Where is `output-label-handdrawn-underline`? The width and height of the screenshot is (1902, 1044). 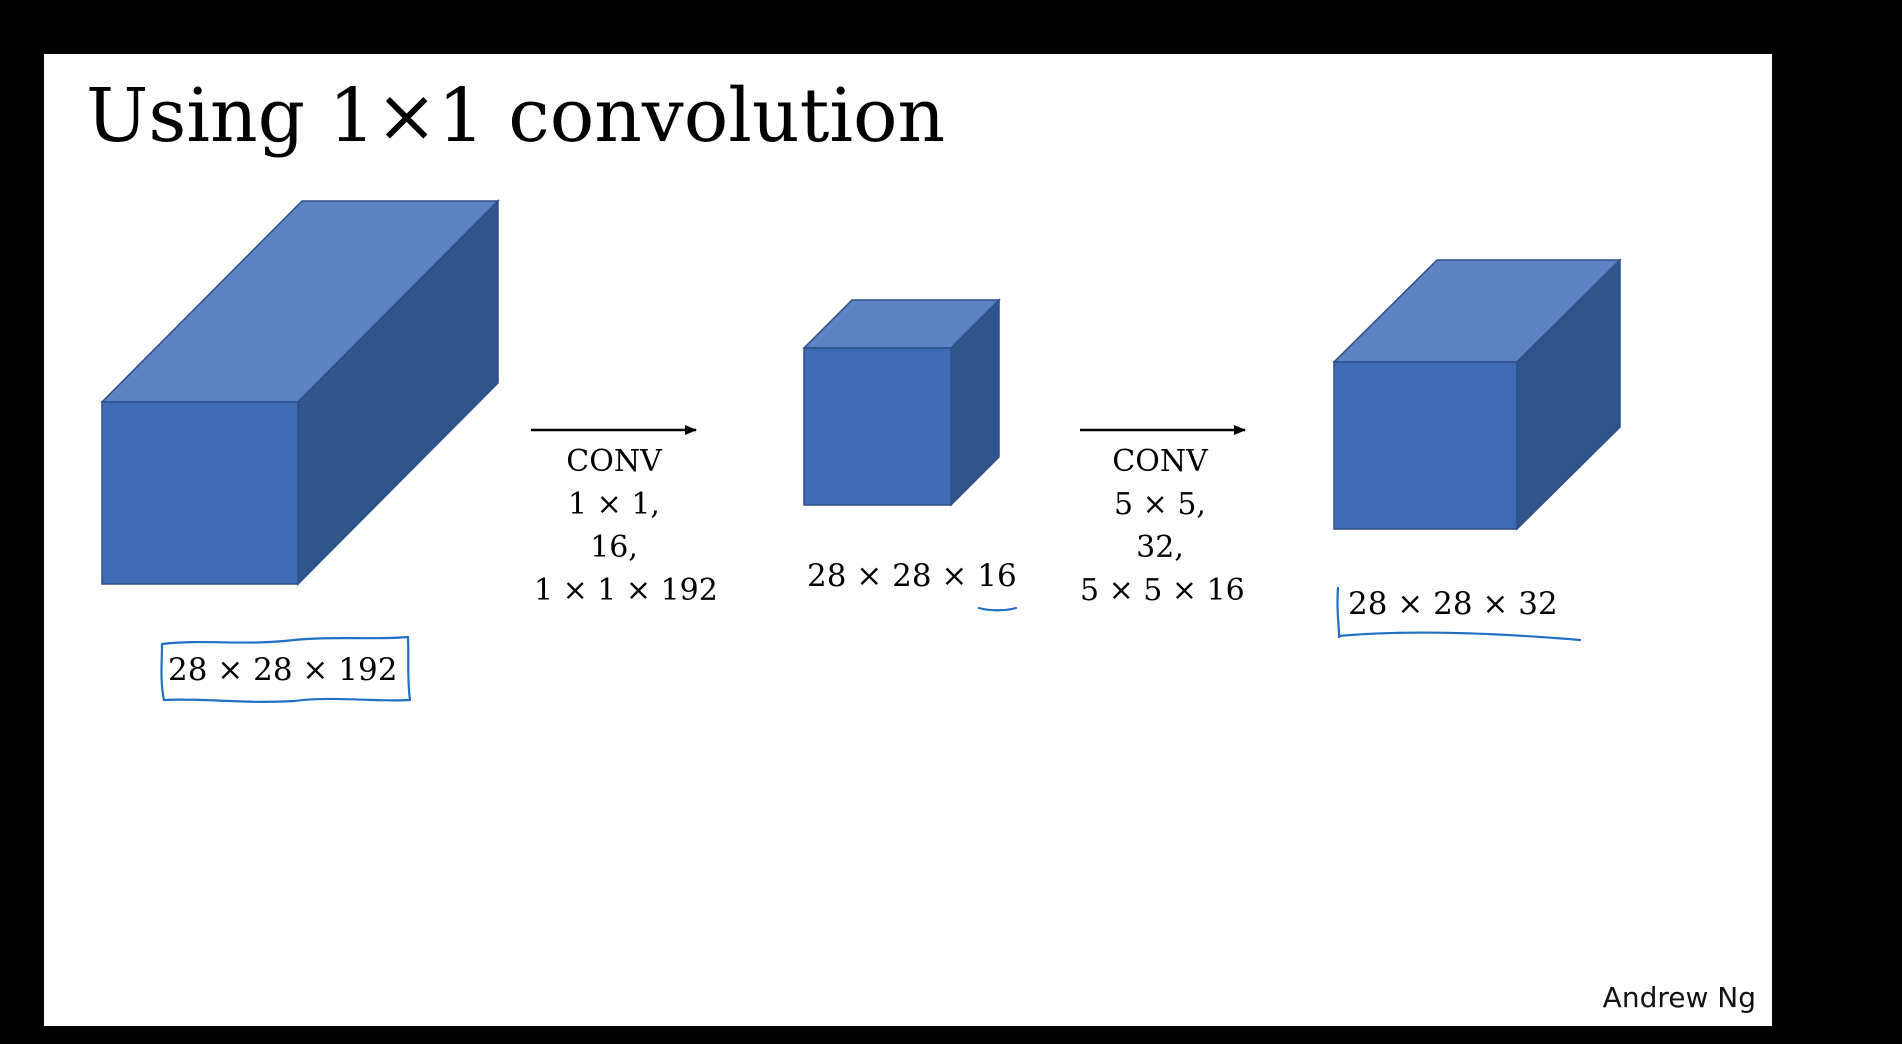 output-label-handdrawn-underline is located at coordinates (1459, 636).